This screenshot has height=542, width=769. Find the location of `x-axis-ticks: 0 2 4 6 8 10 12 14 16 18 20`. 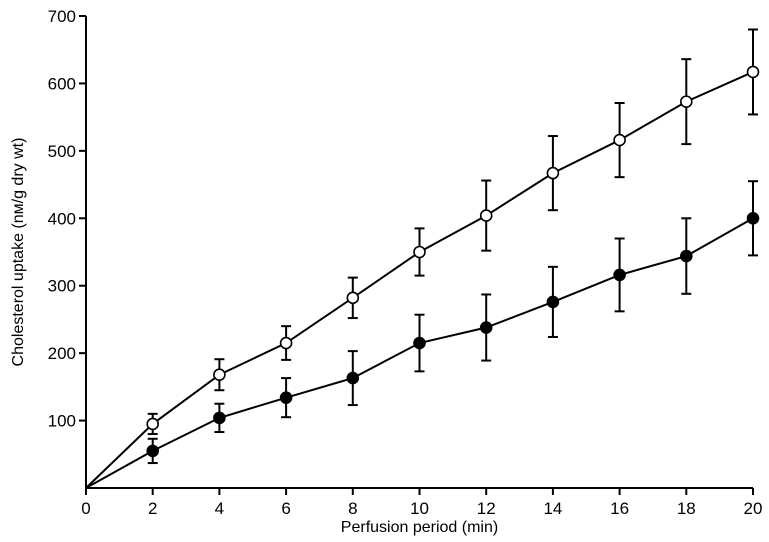

x-axis-ticks: 0 2 4 6 8 10 12 14 16 18 20 is located at coordinates (421, 503).